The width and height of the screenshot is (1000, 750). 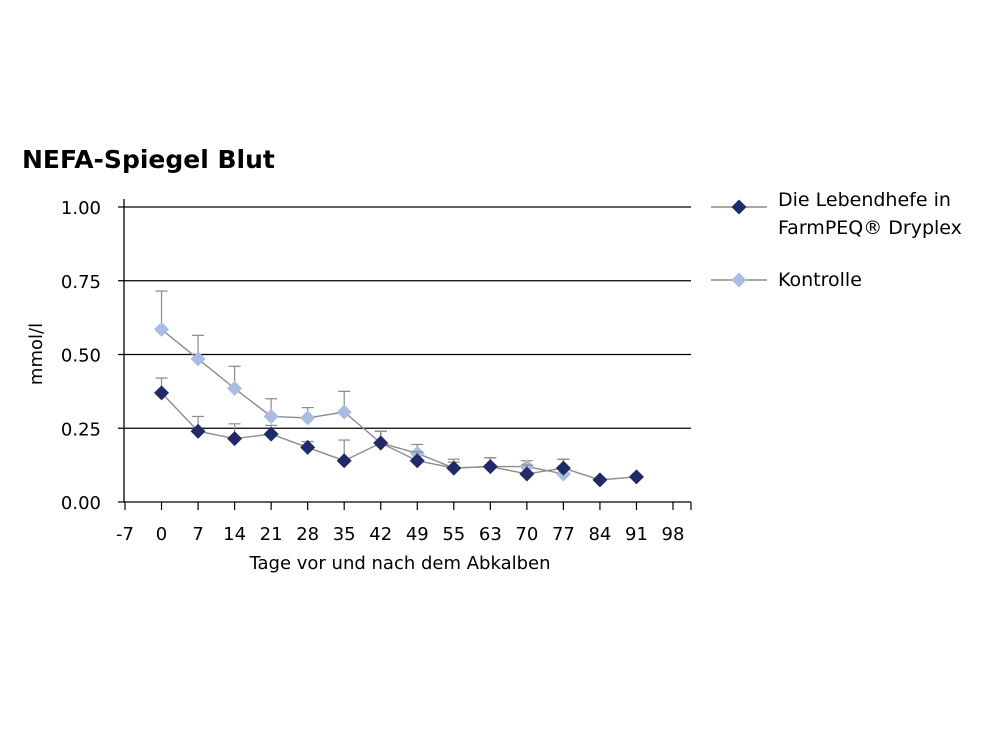 What do you see at coordinates (307, 534) in the screenshot?
I see `x-tick-label: 28` at bounding box center [307, 534].